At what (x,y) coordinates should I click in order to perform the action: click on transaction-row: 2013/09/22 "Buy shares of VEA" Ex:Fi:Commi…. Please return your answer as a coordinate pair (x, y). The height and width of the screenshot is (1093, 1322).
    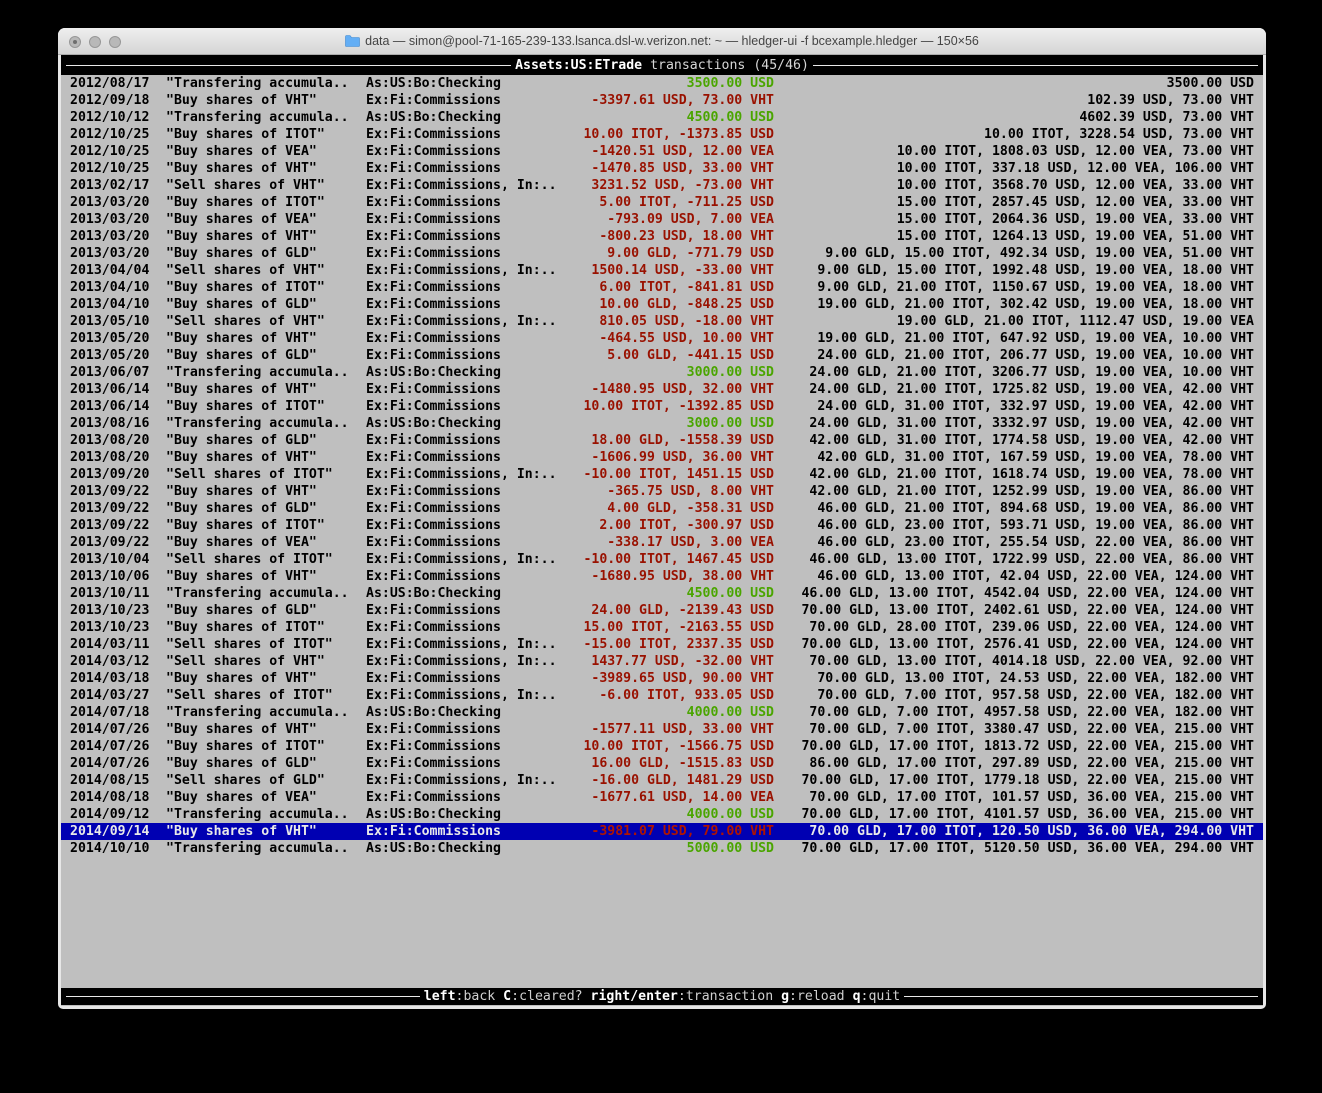
    Looking at the image, I should click on (662, 542).